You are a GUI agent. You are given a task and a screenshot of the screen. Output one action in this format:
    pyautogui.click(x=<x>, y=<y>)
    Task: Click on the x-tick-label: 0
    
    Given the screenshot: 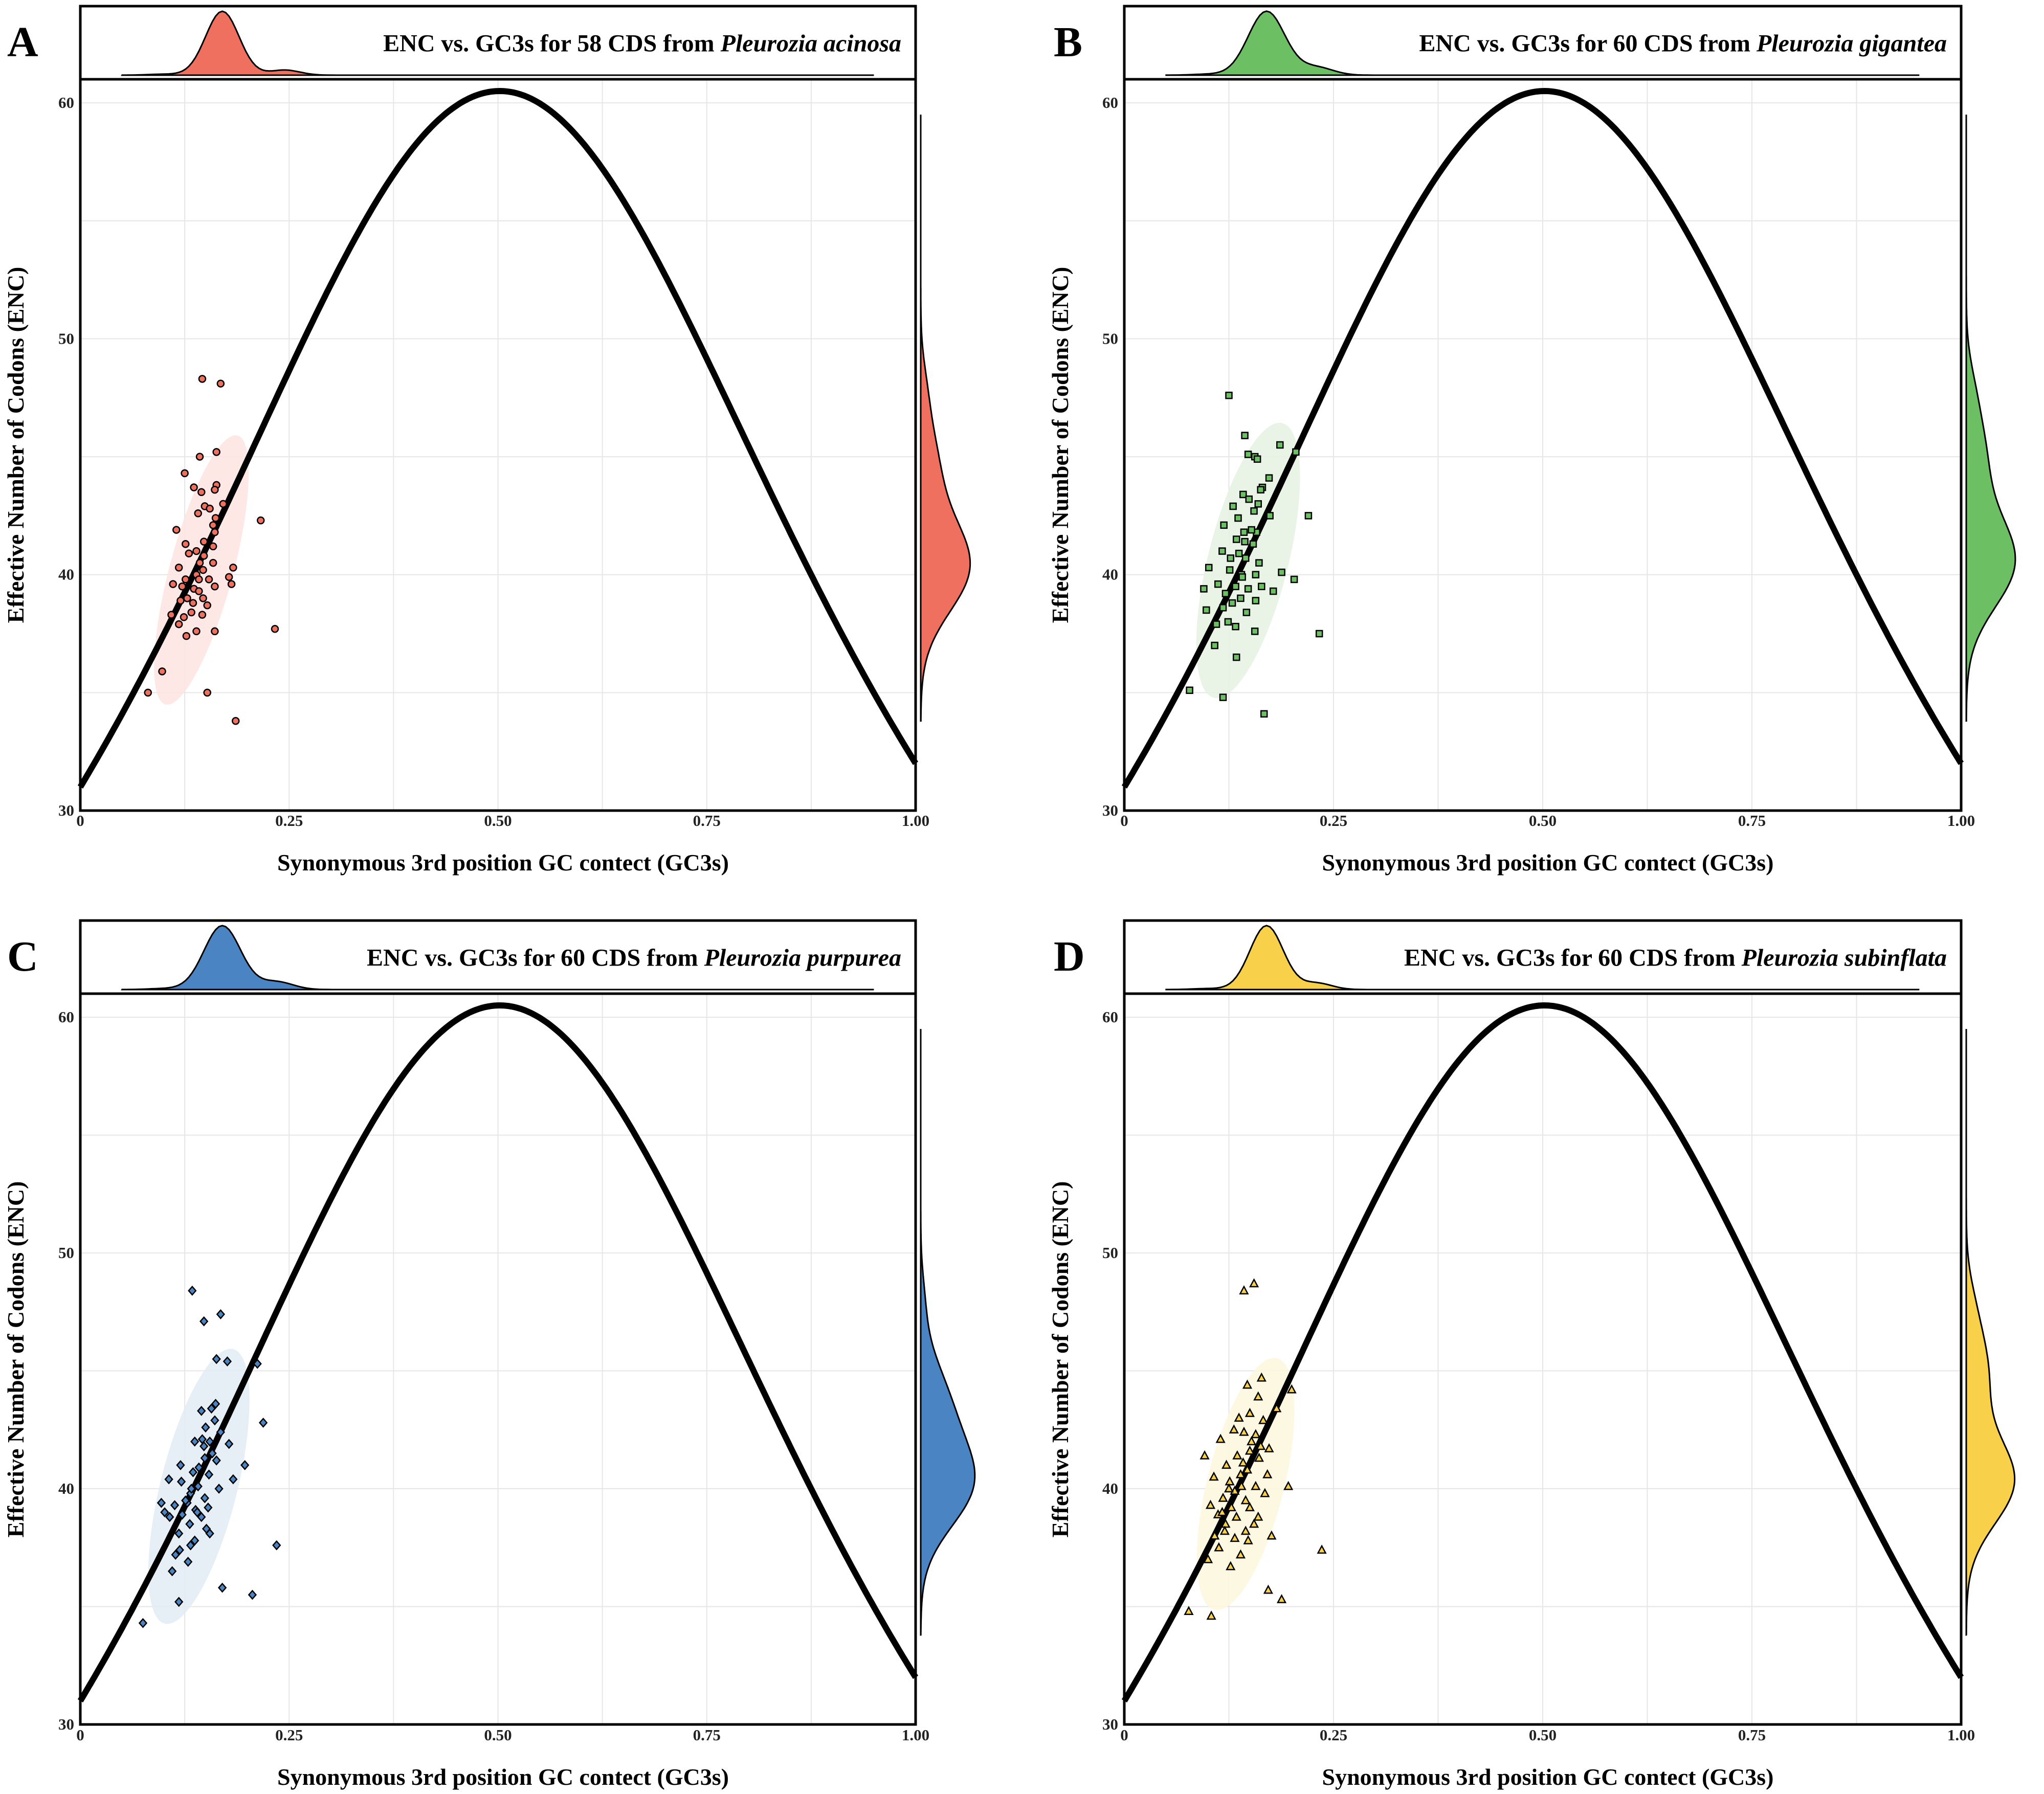 What is the action you would take?
    pyautogui.click(x=80, y=1735)
    